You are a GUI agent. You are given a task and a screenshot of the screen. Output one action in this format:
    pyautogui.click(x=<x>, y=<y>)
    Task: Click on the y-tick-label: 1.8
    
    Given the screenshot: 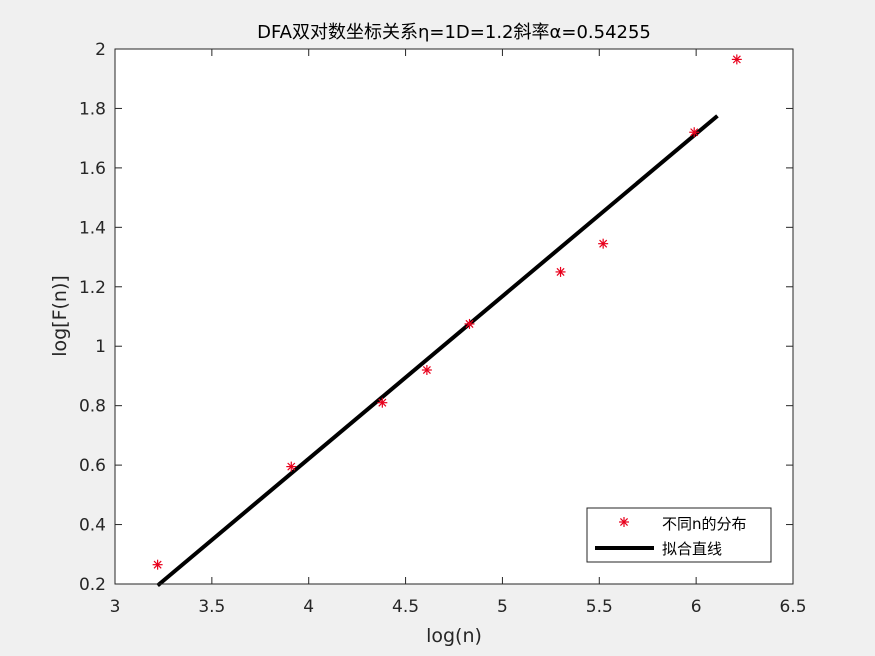 What is the action you would take?
    pyautogui.click(x=92, y=109)
    